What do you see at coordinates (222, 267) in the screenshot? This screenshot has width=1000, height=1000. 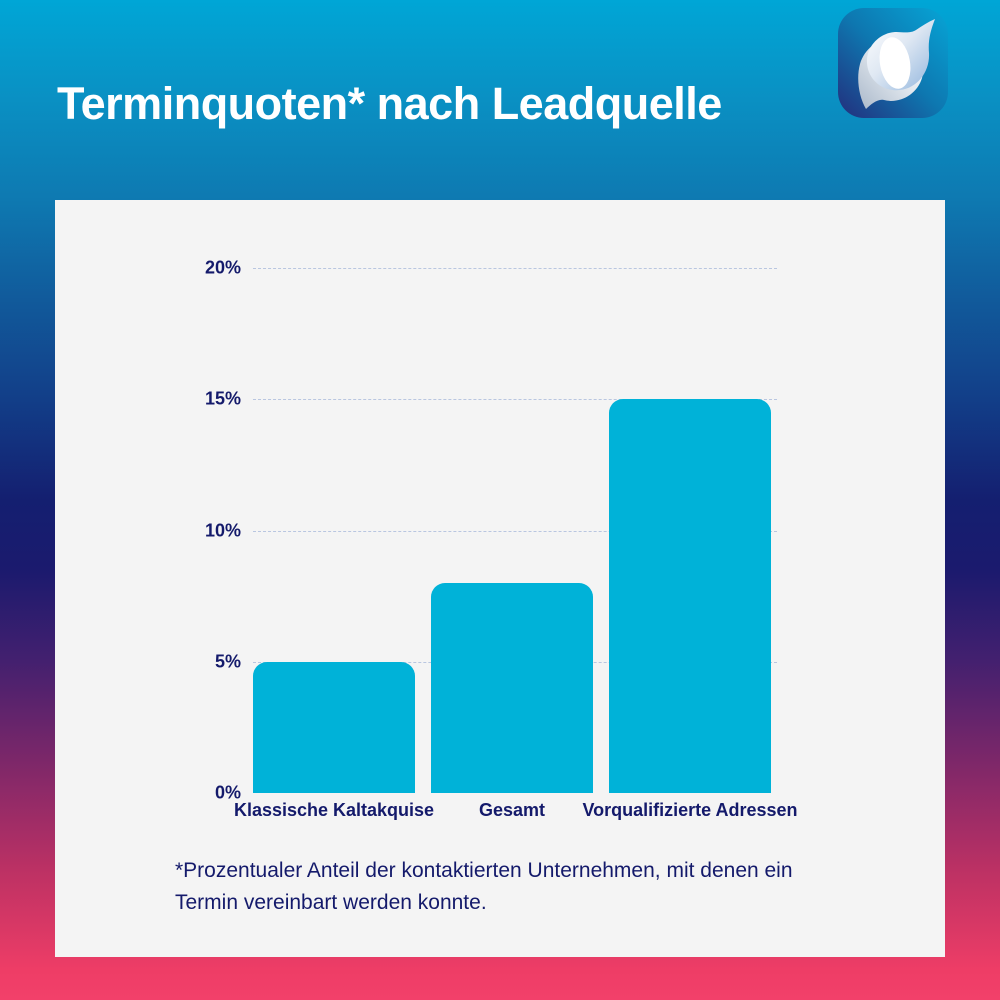 I see `y-axis-tick-label: 20%` at bounding box center [222, 267].